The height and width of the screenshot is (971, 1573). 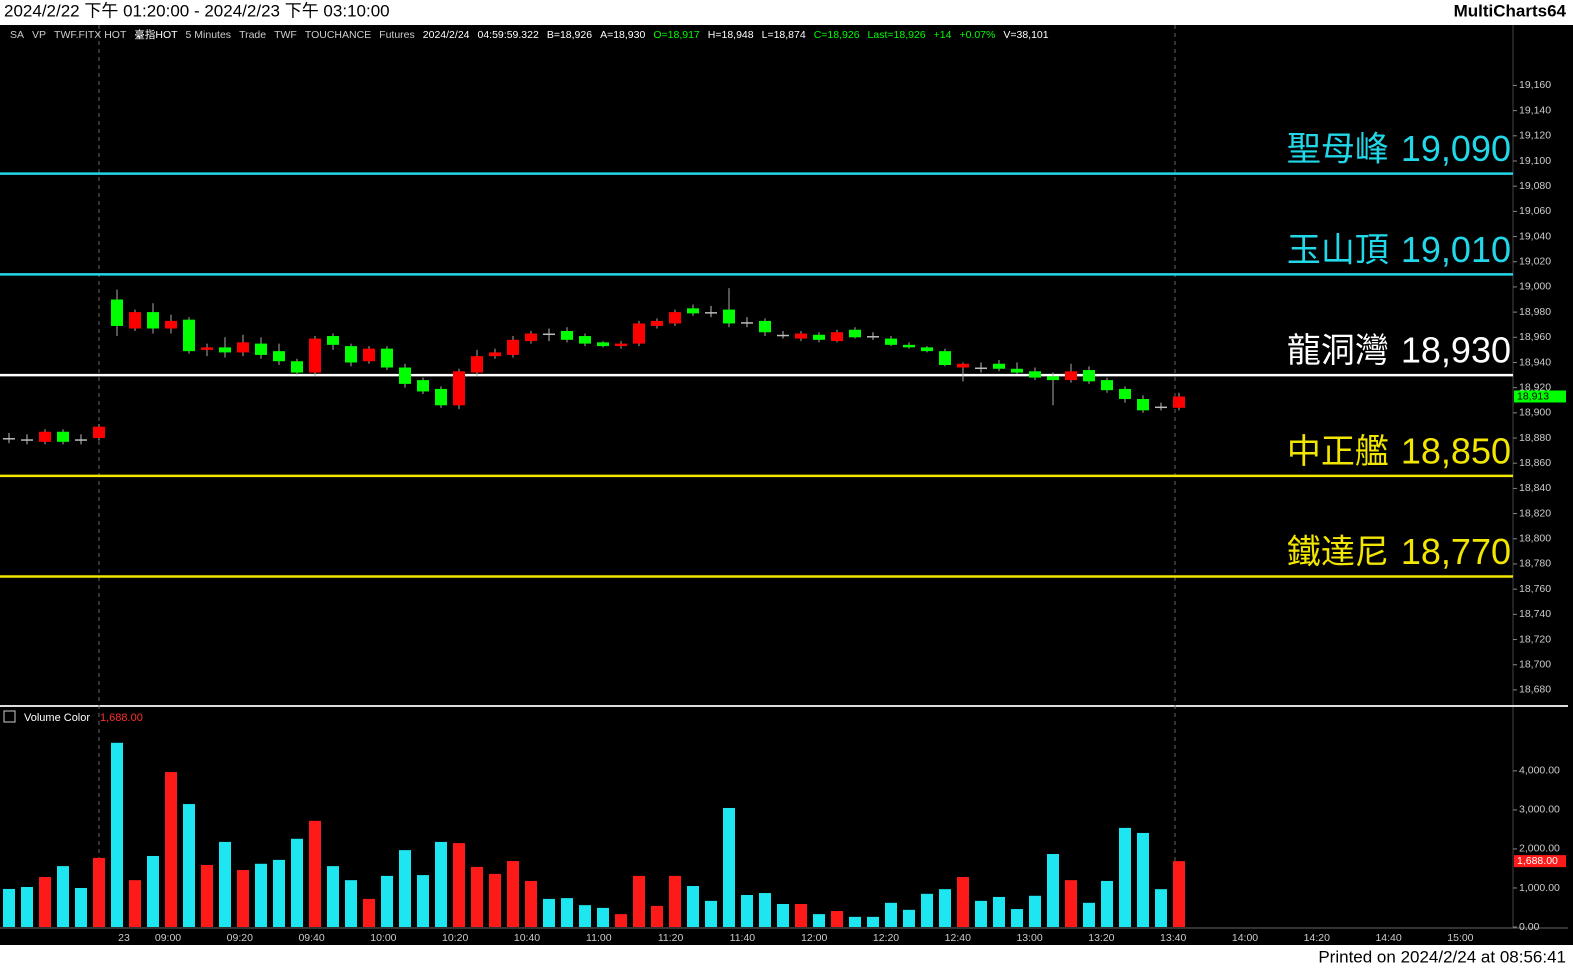 I want to click on y-tick-label: 18,840, so click(x=1535, y=488).